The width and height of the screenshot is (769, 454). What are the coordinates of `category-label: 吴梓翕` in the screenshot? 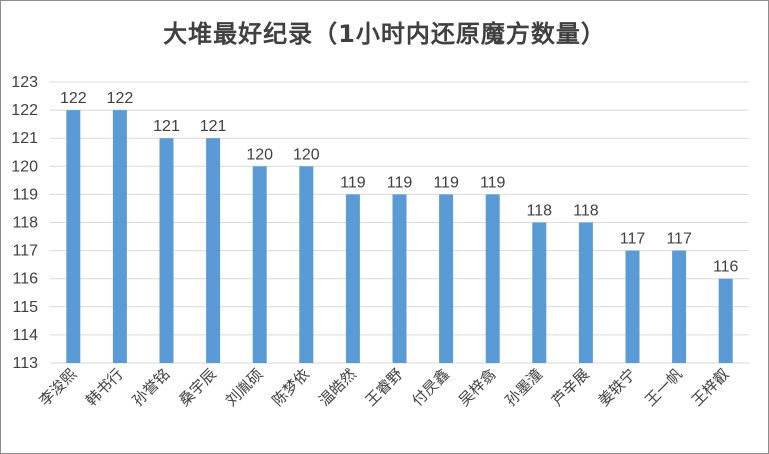 It's located at (477, 387).